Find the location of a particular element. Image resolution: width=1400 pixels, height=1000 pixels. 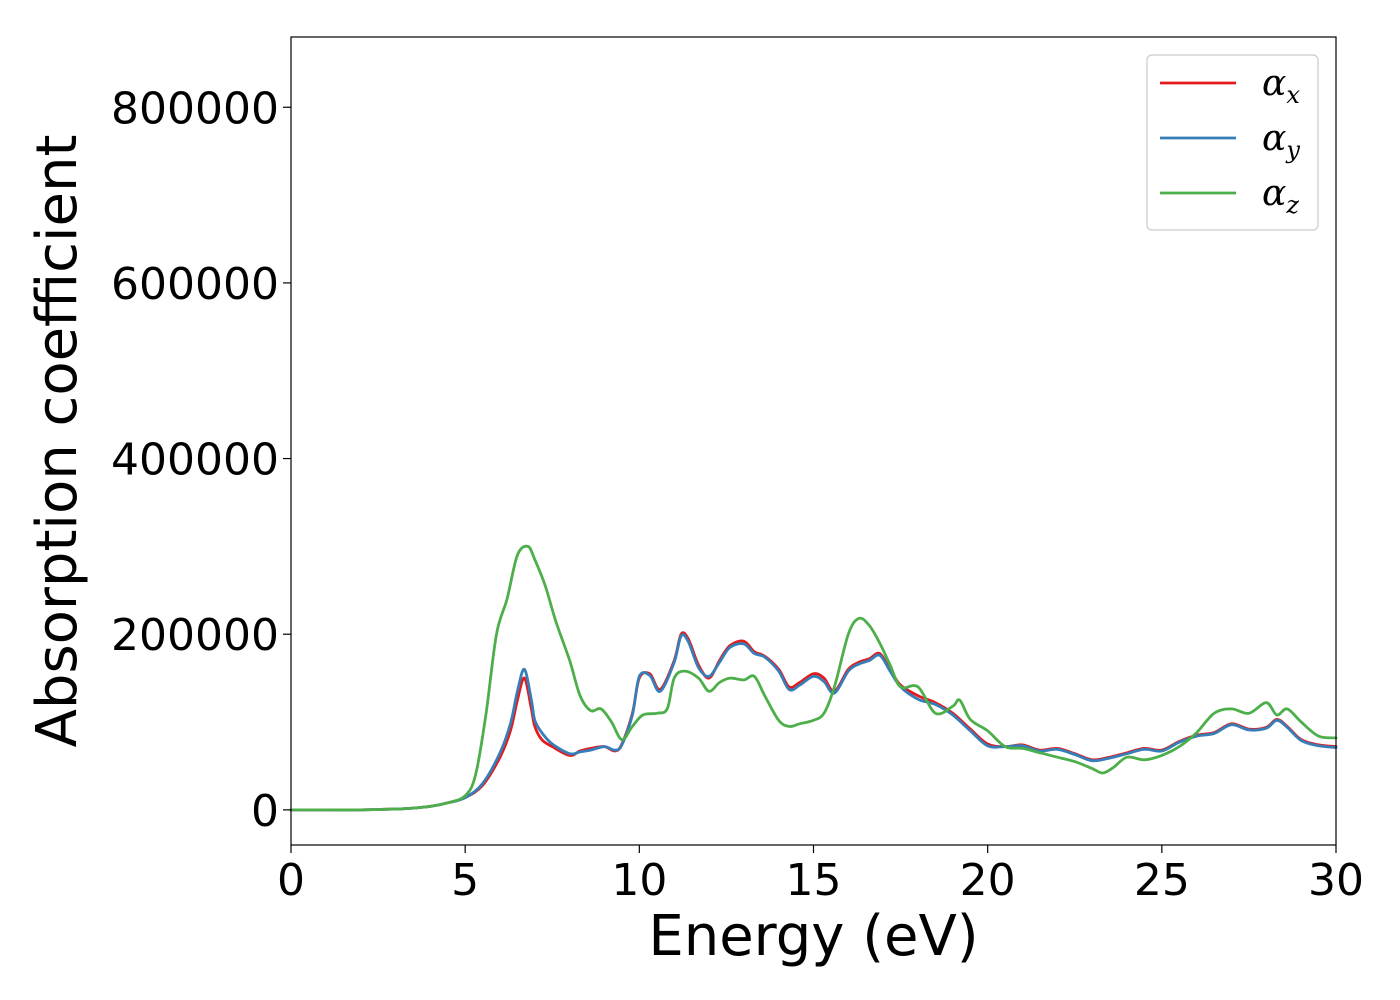

x-axis-ticks: 0 5 10 15 20 25 30 is located at coordinates (820, 875).